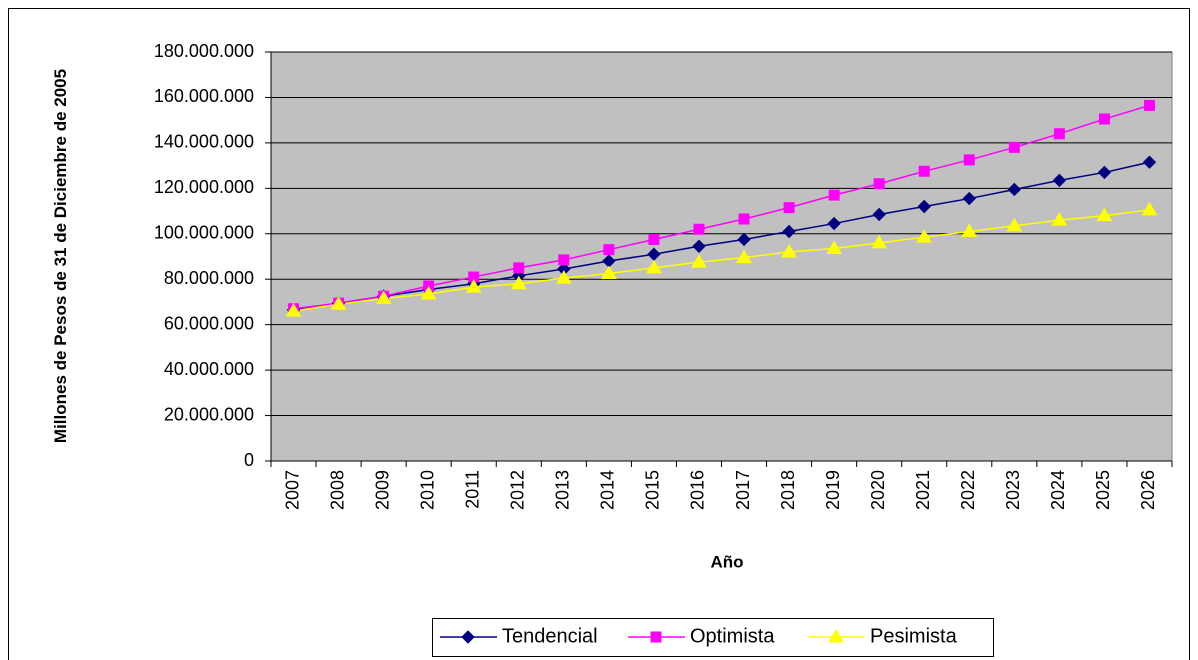  I want to click on y-tick-label: 120.000.000, so click(204, 187).